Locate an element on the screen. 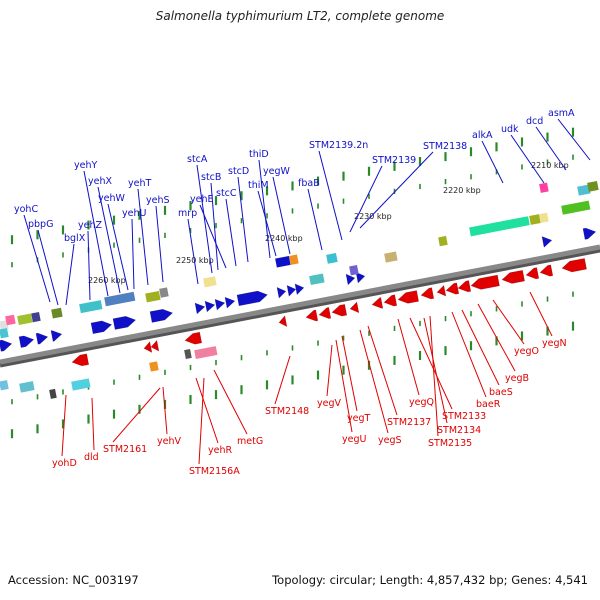 Image resolution: width=600 pixels, height=600 pixels. gene-label-forward: yehT is located at coordinates (139, 183).